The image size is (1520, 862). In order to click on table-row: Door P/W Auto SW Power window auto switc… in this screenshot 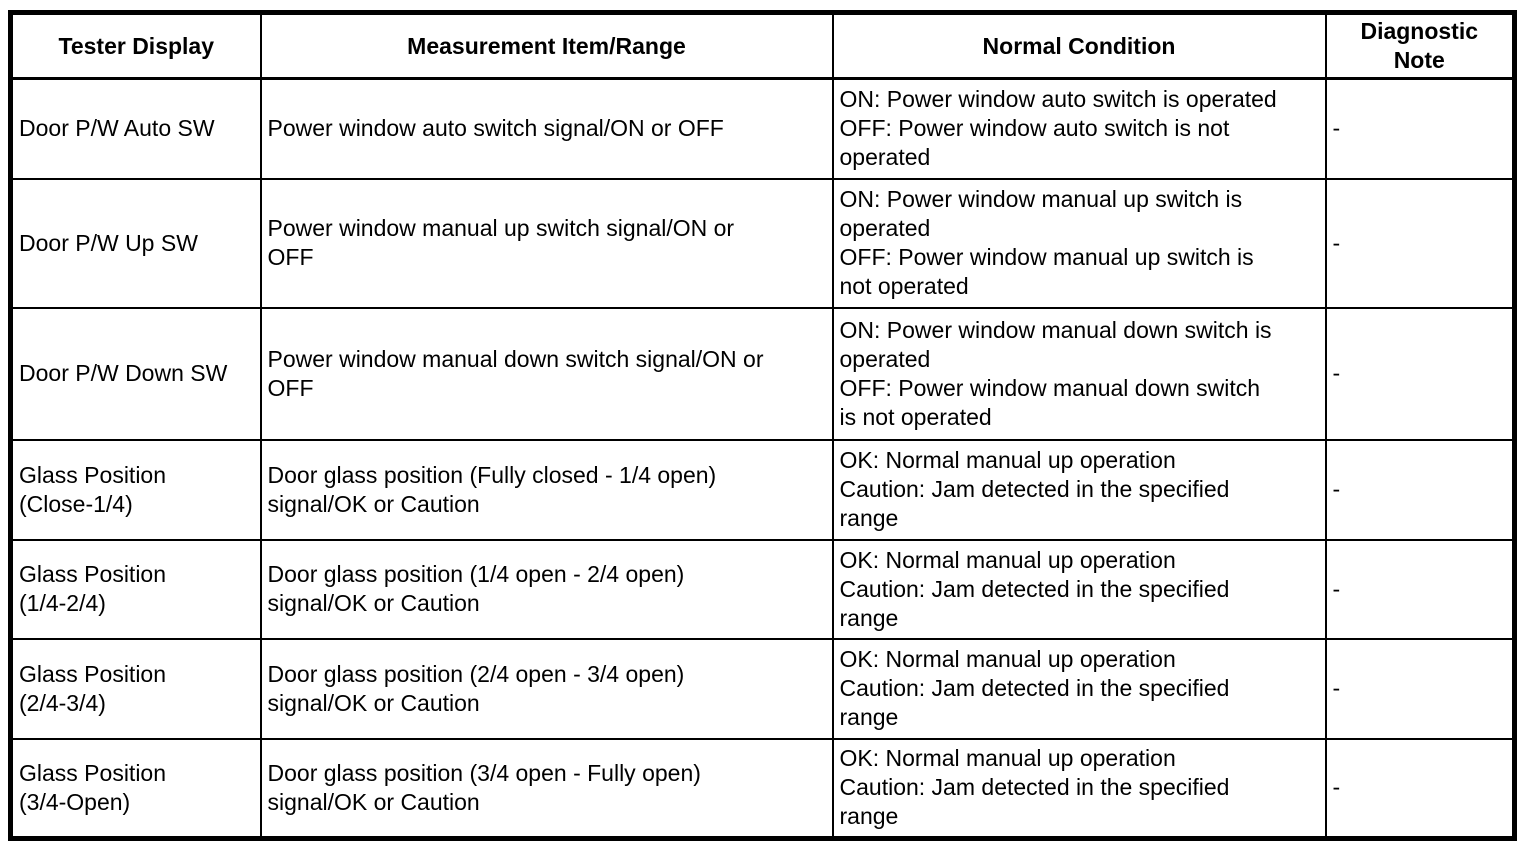, I will do `click(762, 128)`.